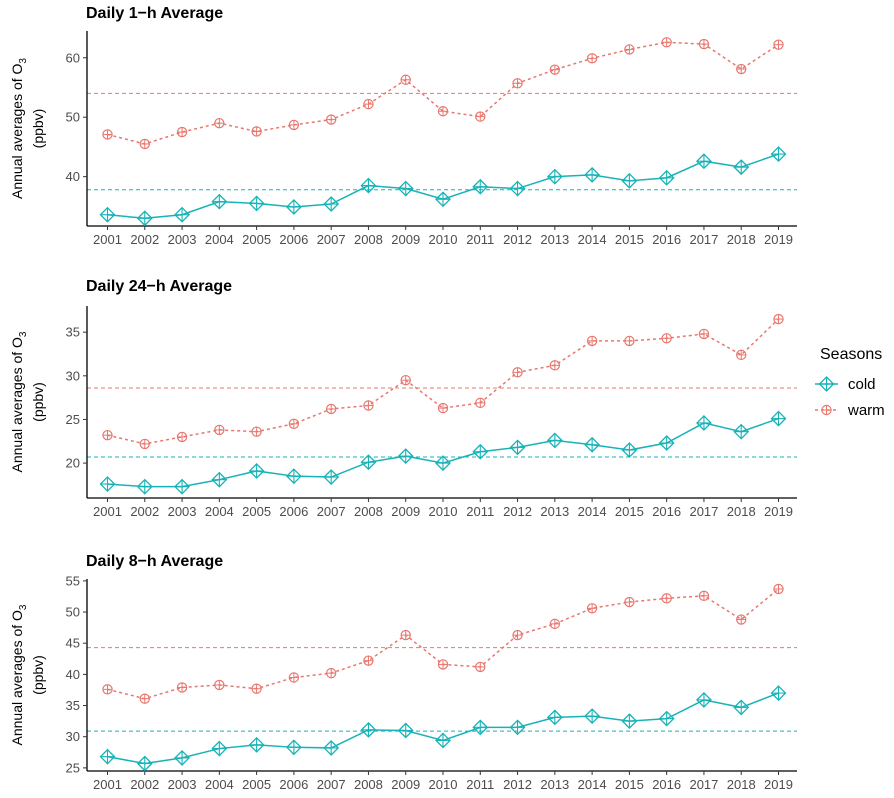 This screenshot has width=894, height=798. What do you see at coordinates (741, 511) in the screenshot?
I see `x-tick-label: 2018` at bounding box center [741, 511].